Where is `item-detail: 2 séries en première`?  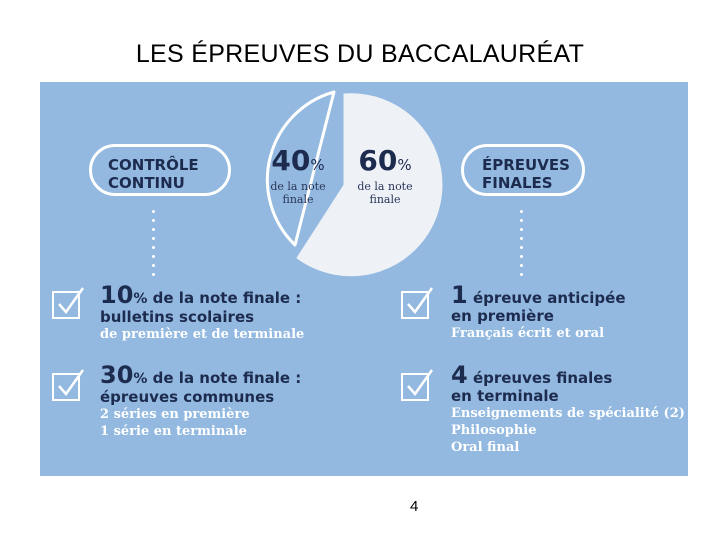 item-detail: 2 séries en première is located at coordinates (175, 414).